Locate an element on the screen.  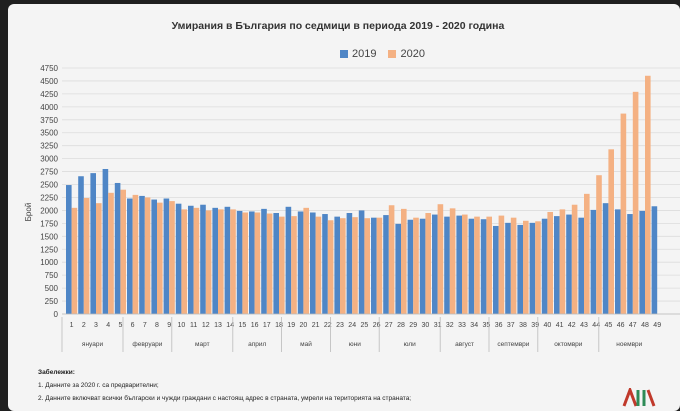
x-tick-label: 27 is located at coordinates (389, 325).